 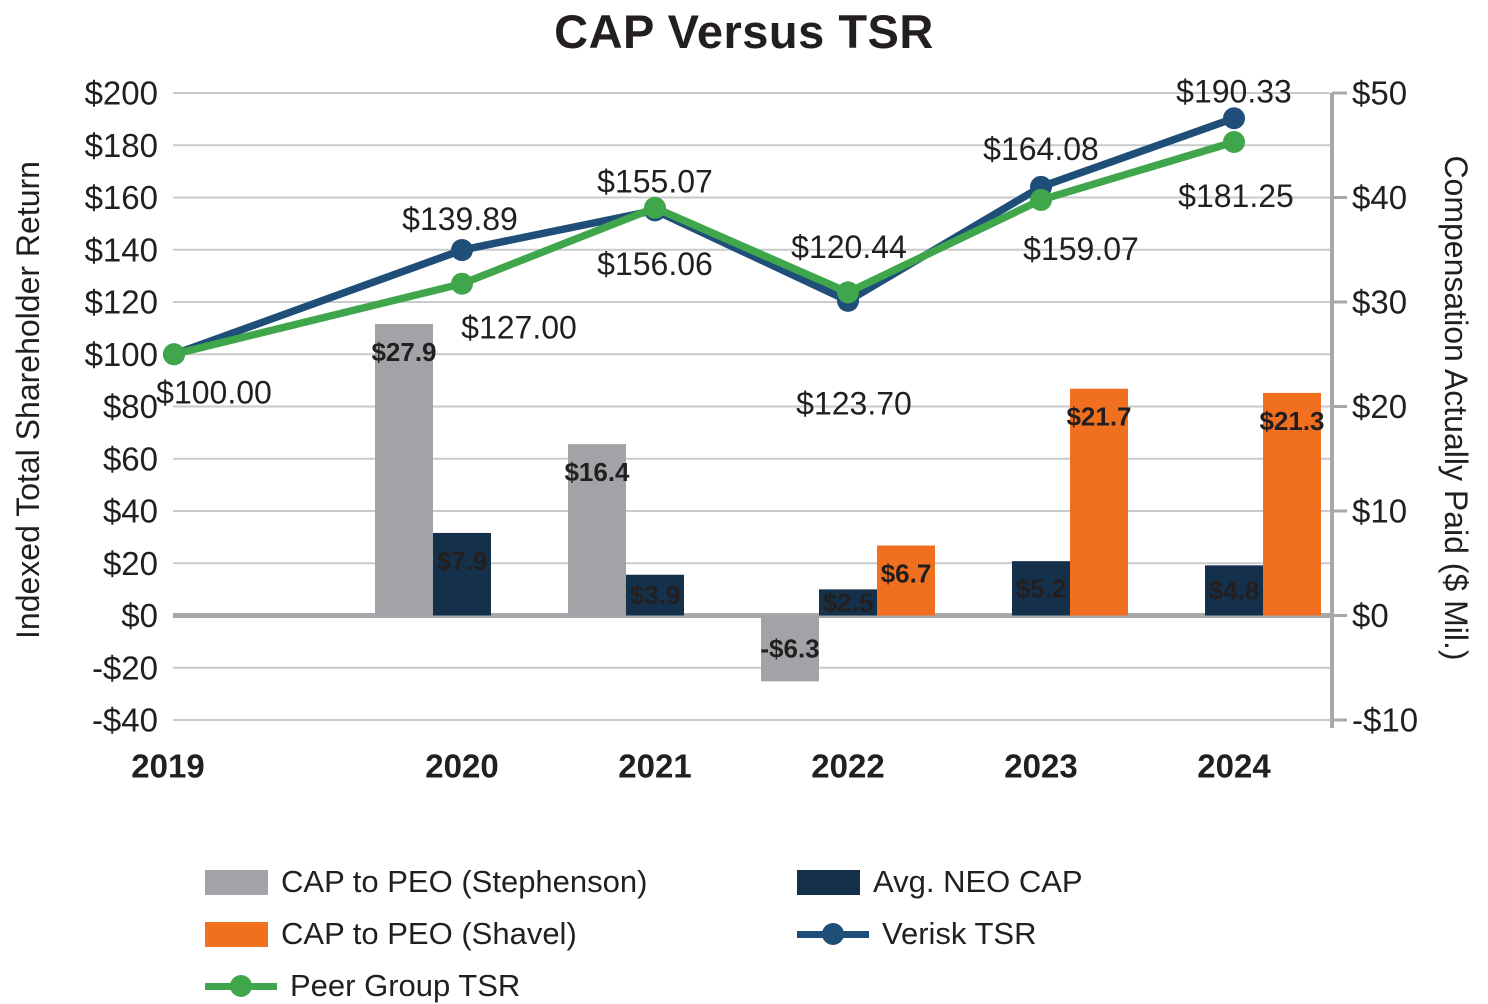 I want to click on svg-text: $120, so click(x=121, y=302).